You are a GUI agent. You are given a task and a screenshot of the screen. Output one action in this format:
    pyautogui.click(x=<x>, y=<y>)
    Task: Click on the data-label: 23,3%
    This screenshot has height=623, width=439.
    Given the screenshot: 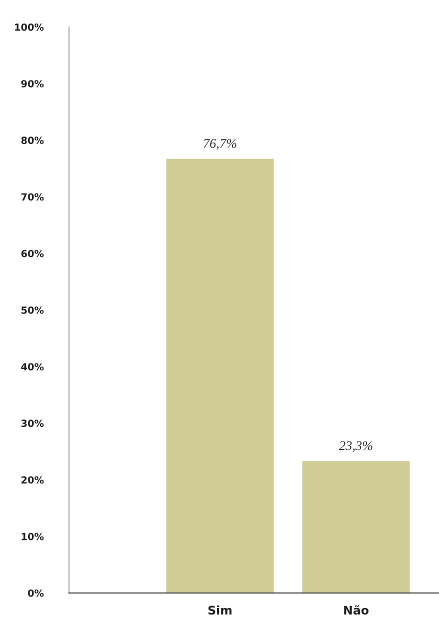 What is the action you would take?
    pyautogui.click(x=355, y=446)
    